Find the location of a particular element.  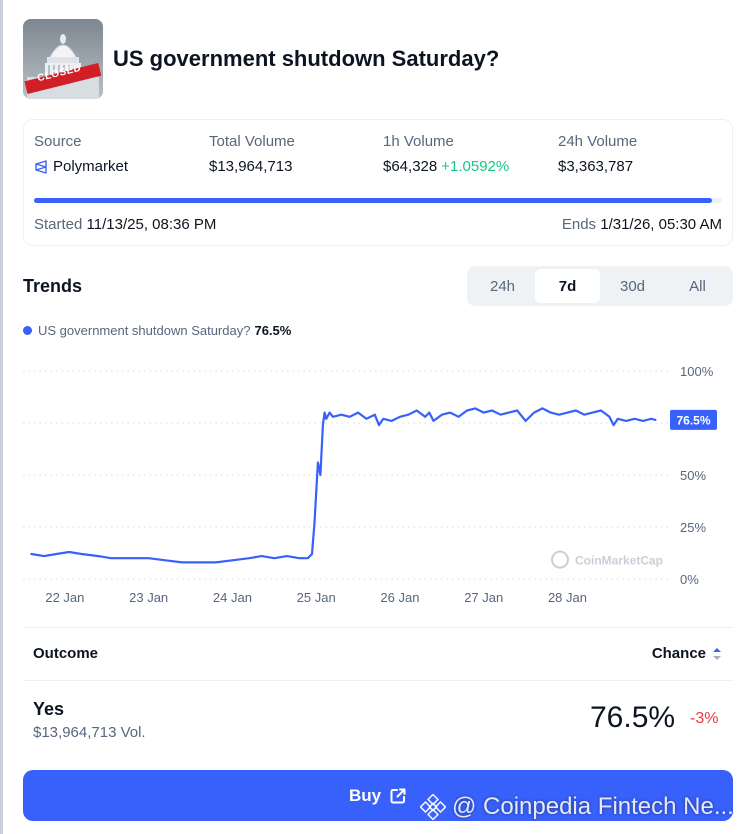

started-label: Started is located at coordinates (58, 224).